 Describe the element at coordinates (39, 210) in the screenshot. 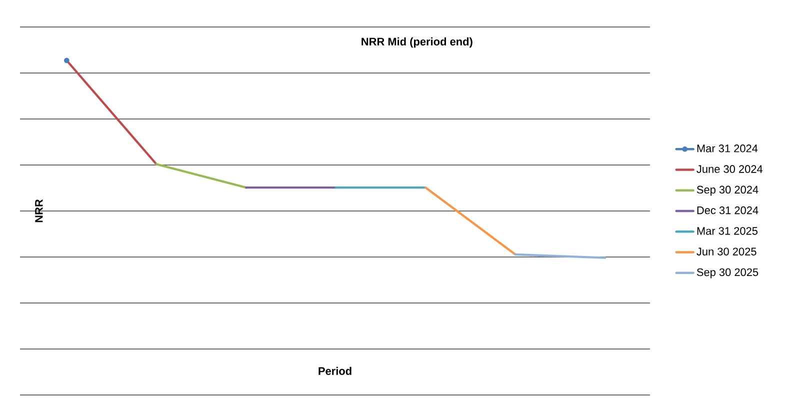

I see `y-axis-title: NRR` at that location.